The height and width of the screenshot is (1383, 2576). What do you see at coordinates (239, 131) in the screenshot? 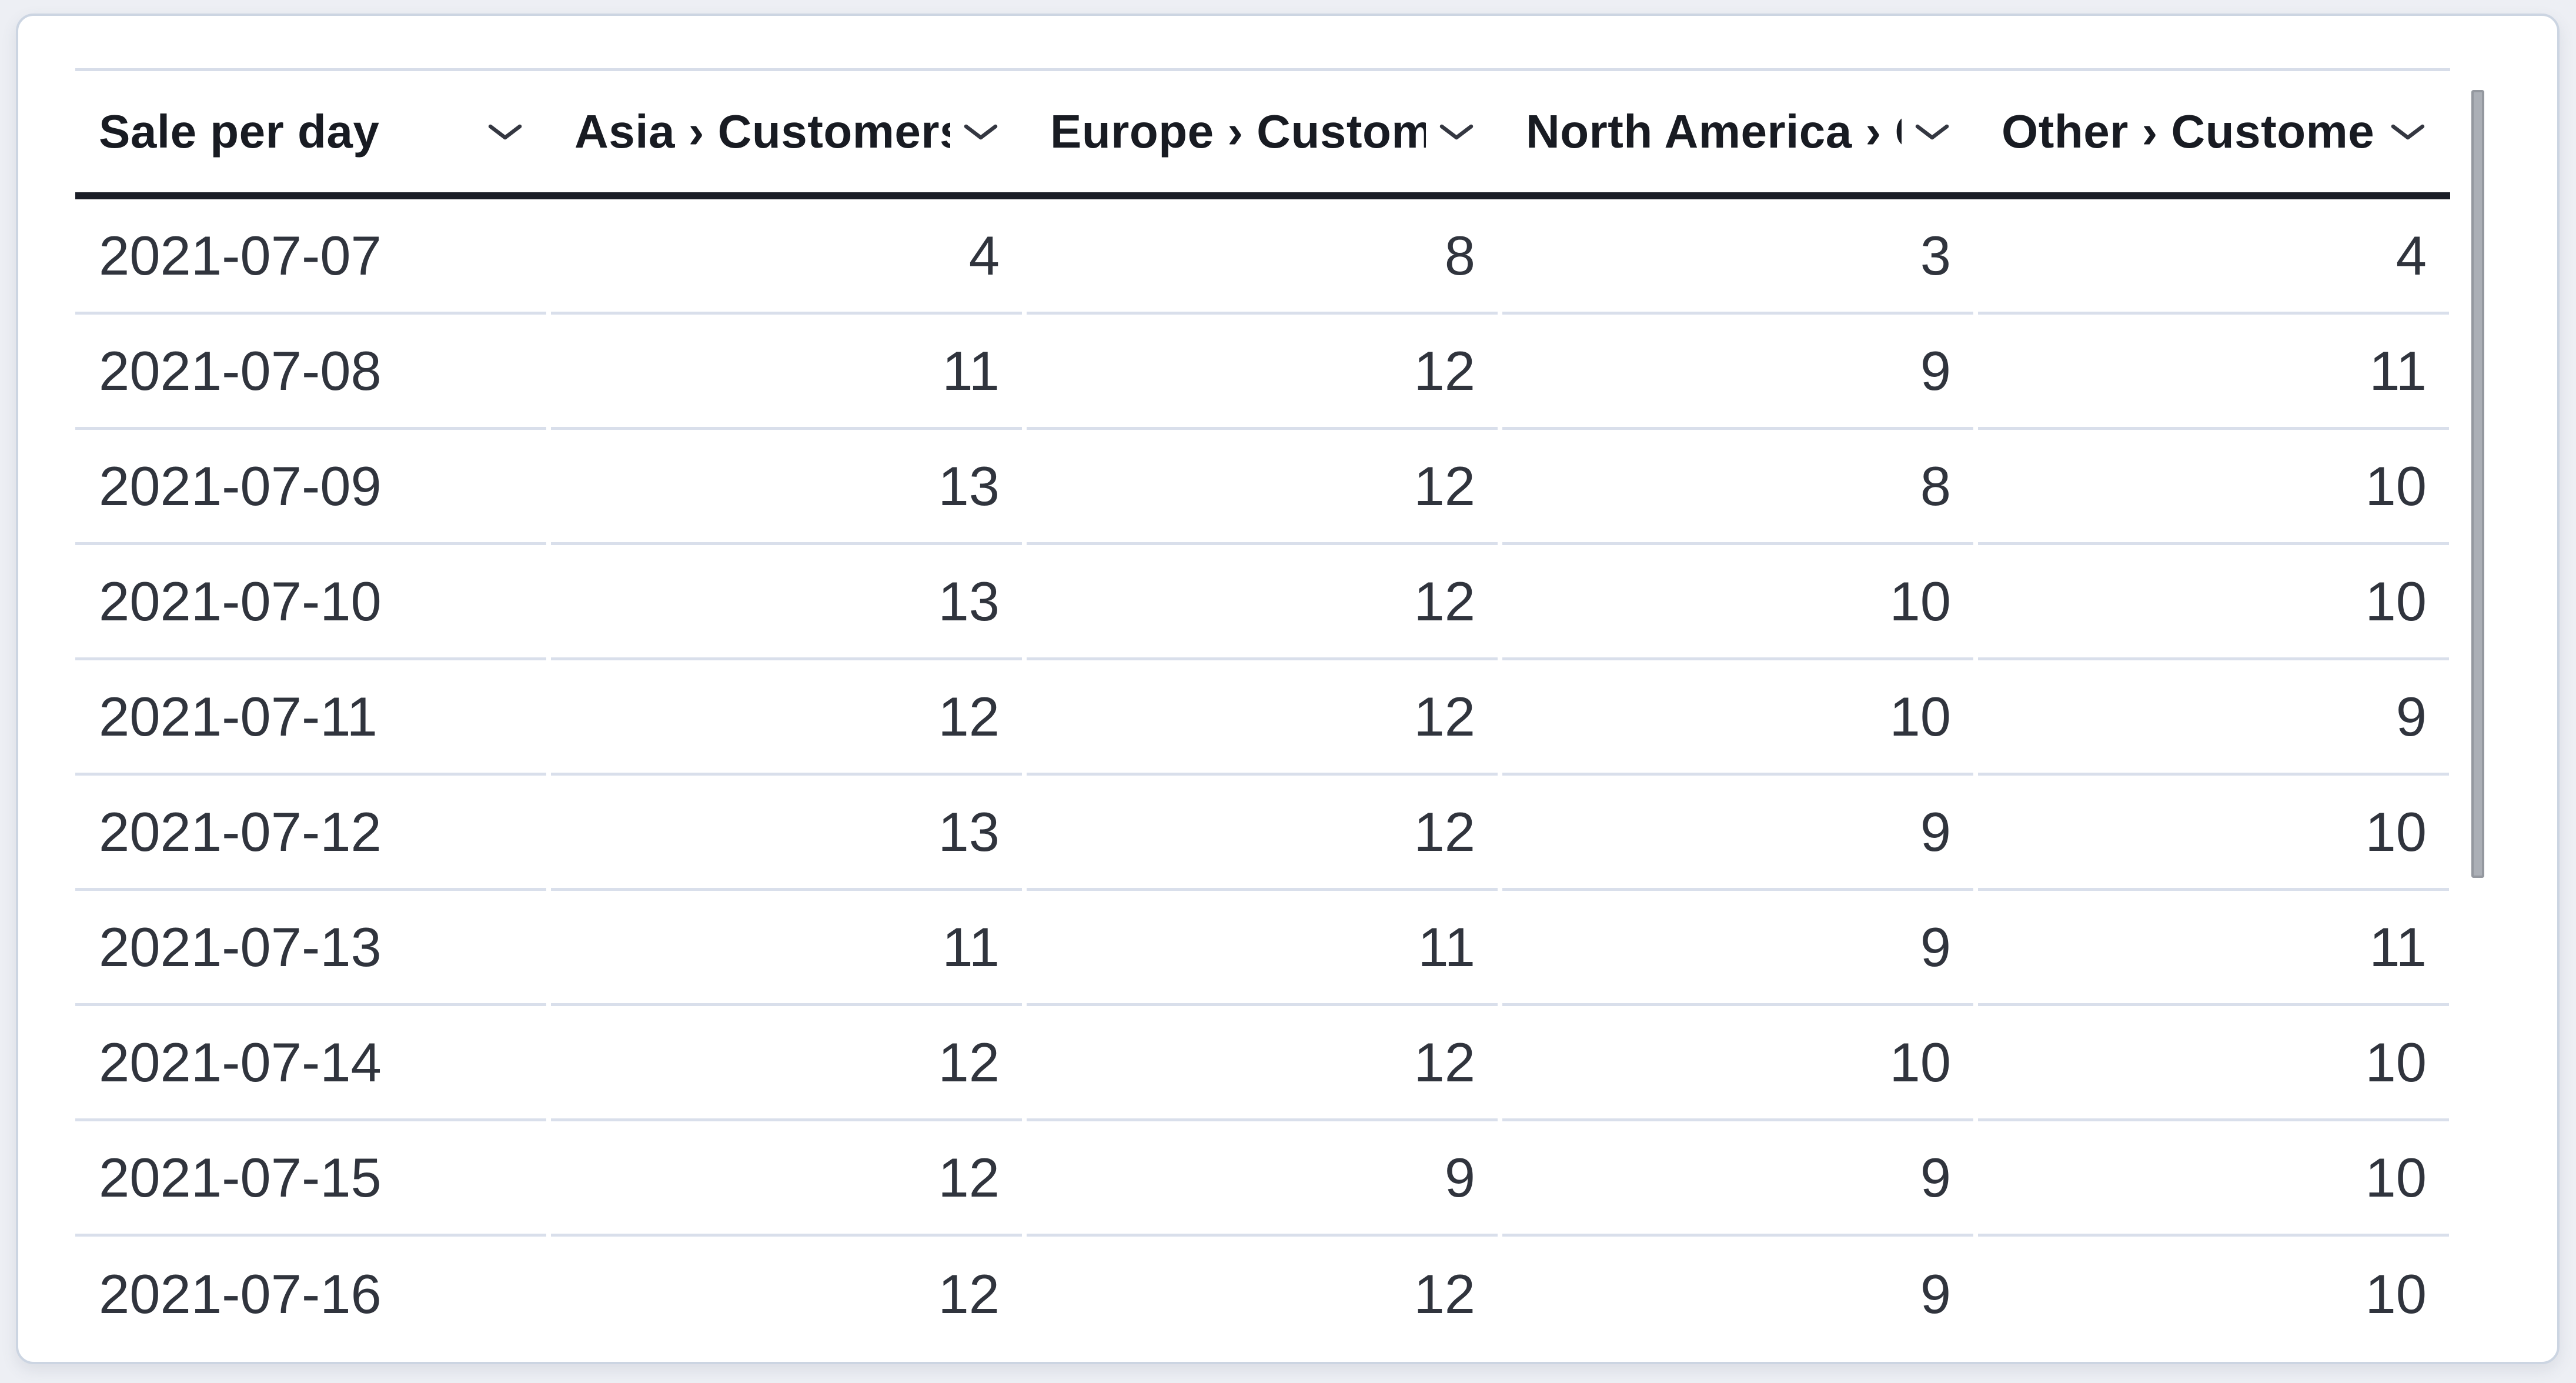
I see `column-header-label: Sale per day` at bounding box center [239, 131].